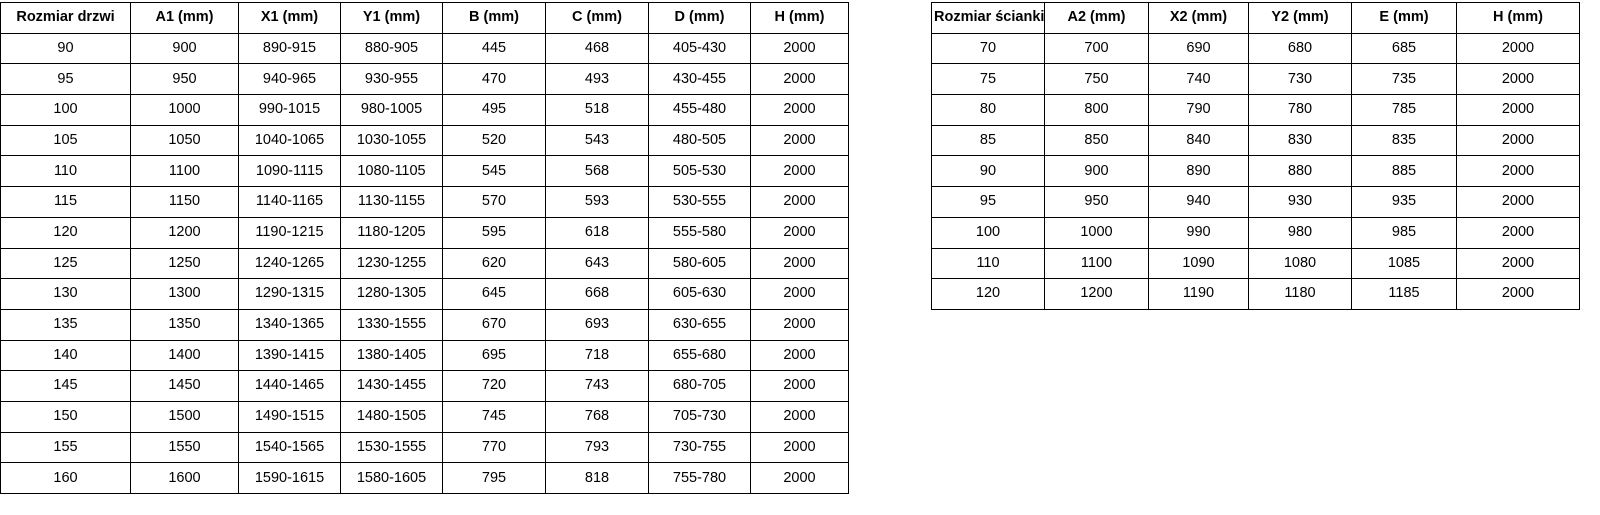 This screenshot has width=1600, height=515. I want to click on table-row: 120 1200 1190 1180 1185 2000, so click(1255, 294).